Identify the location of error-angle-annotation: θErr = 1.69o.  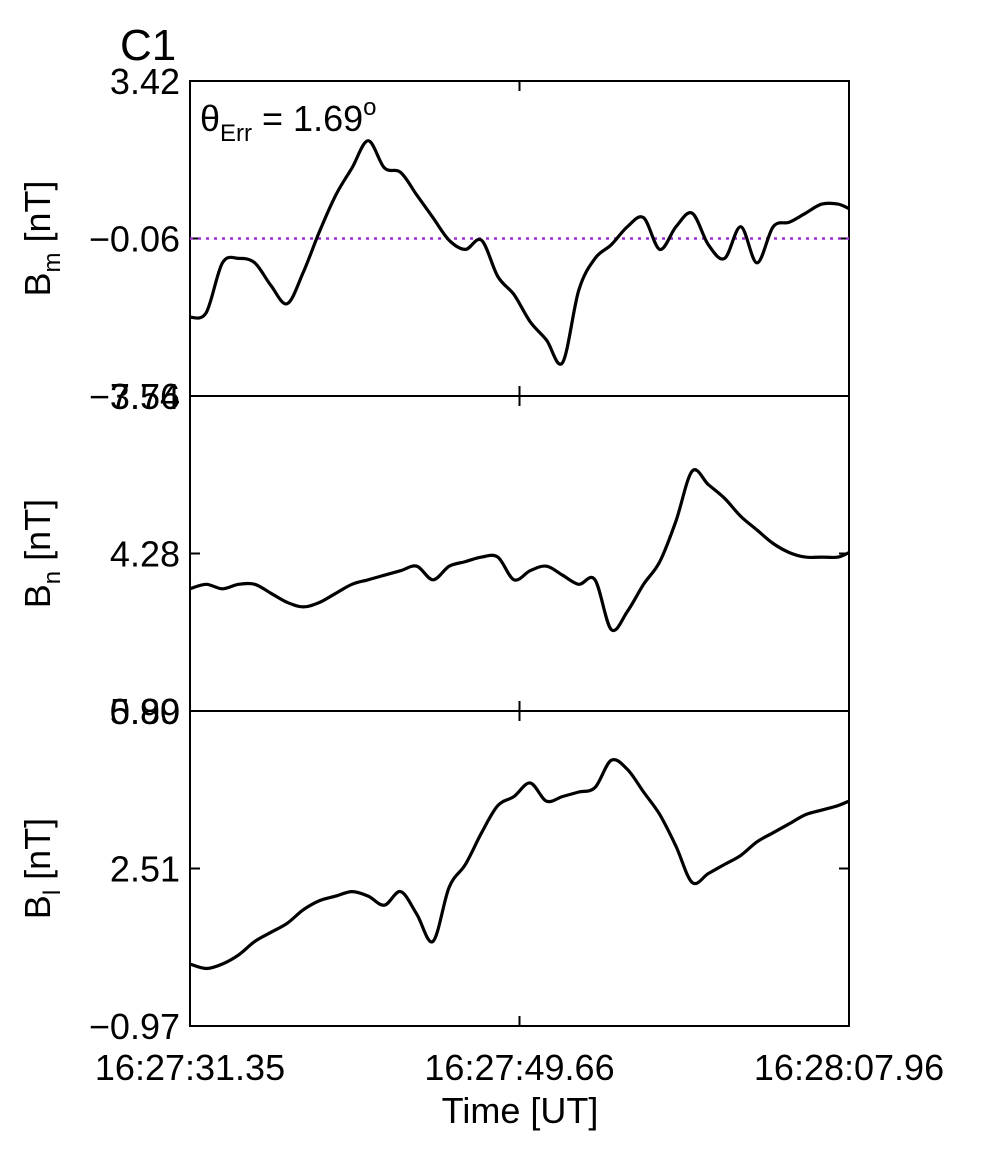
(288, 120).